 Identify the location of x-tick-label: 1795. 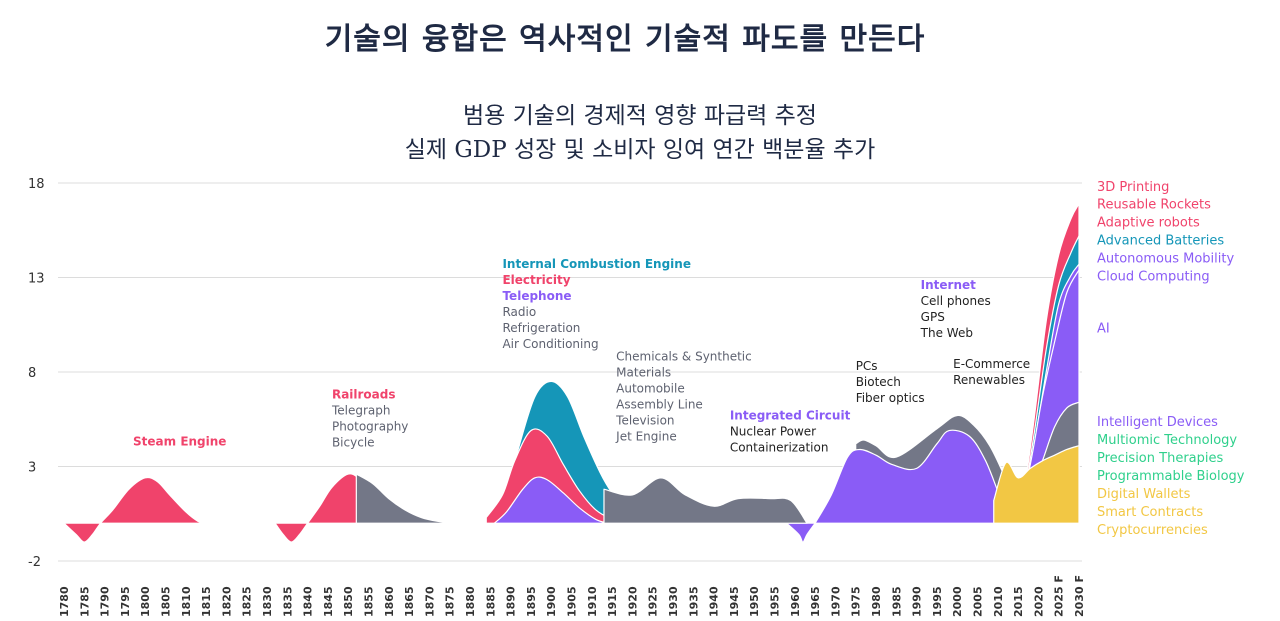
(125, 601).